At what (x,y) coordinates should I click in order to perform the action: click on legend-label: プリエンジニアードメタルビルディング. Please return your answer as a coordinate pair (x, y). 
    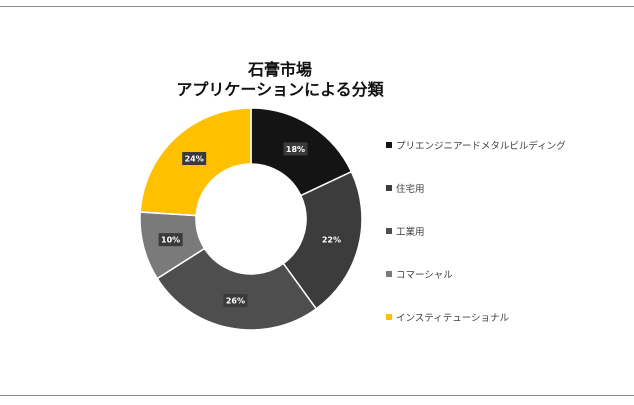
    Looking at the image, I should click on (481, 146).